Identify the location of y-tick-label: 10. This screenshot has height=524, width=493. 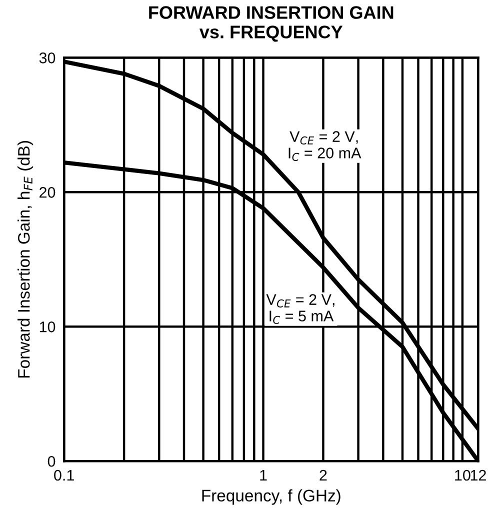
(48, 326).